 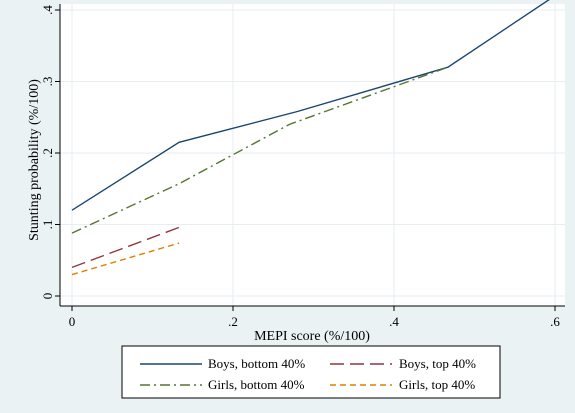 What do you see at coordinates (256, 363) in the screenshot?
I see `legend-label-0: Boys, bottom 40%` at bounding box center [256, 363].